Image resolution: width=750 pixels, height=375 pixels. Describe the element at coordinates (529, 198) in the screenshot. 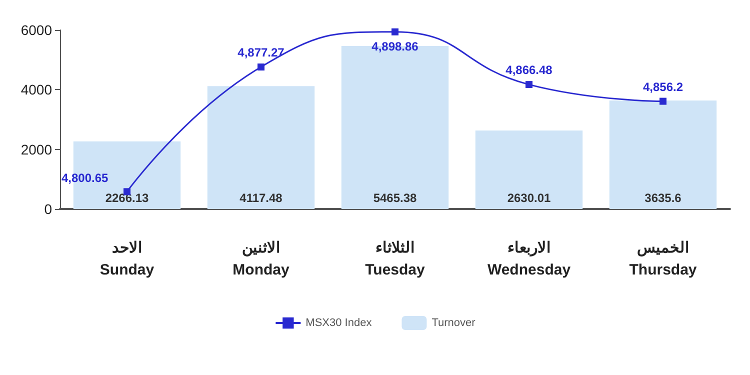

I see `data-label: 2630.01` at that location.